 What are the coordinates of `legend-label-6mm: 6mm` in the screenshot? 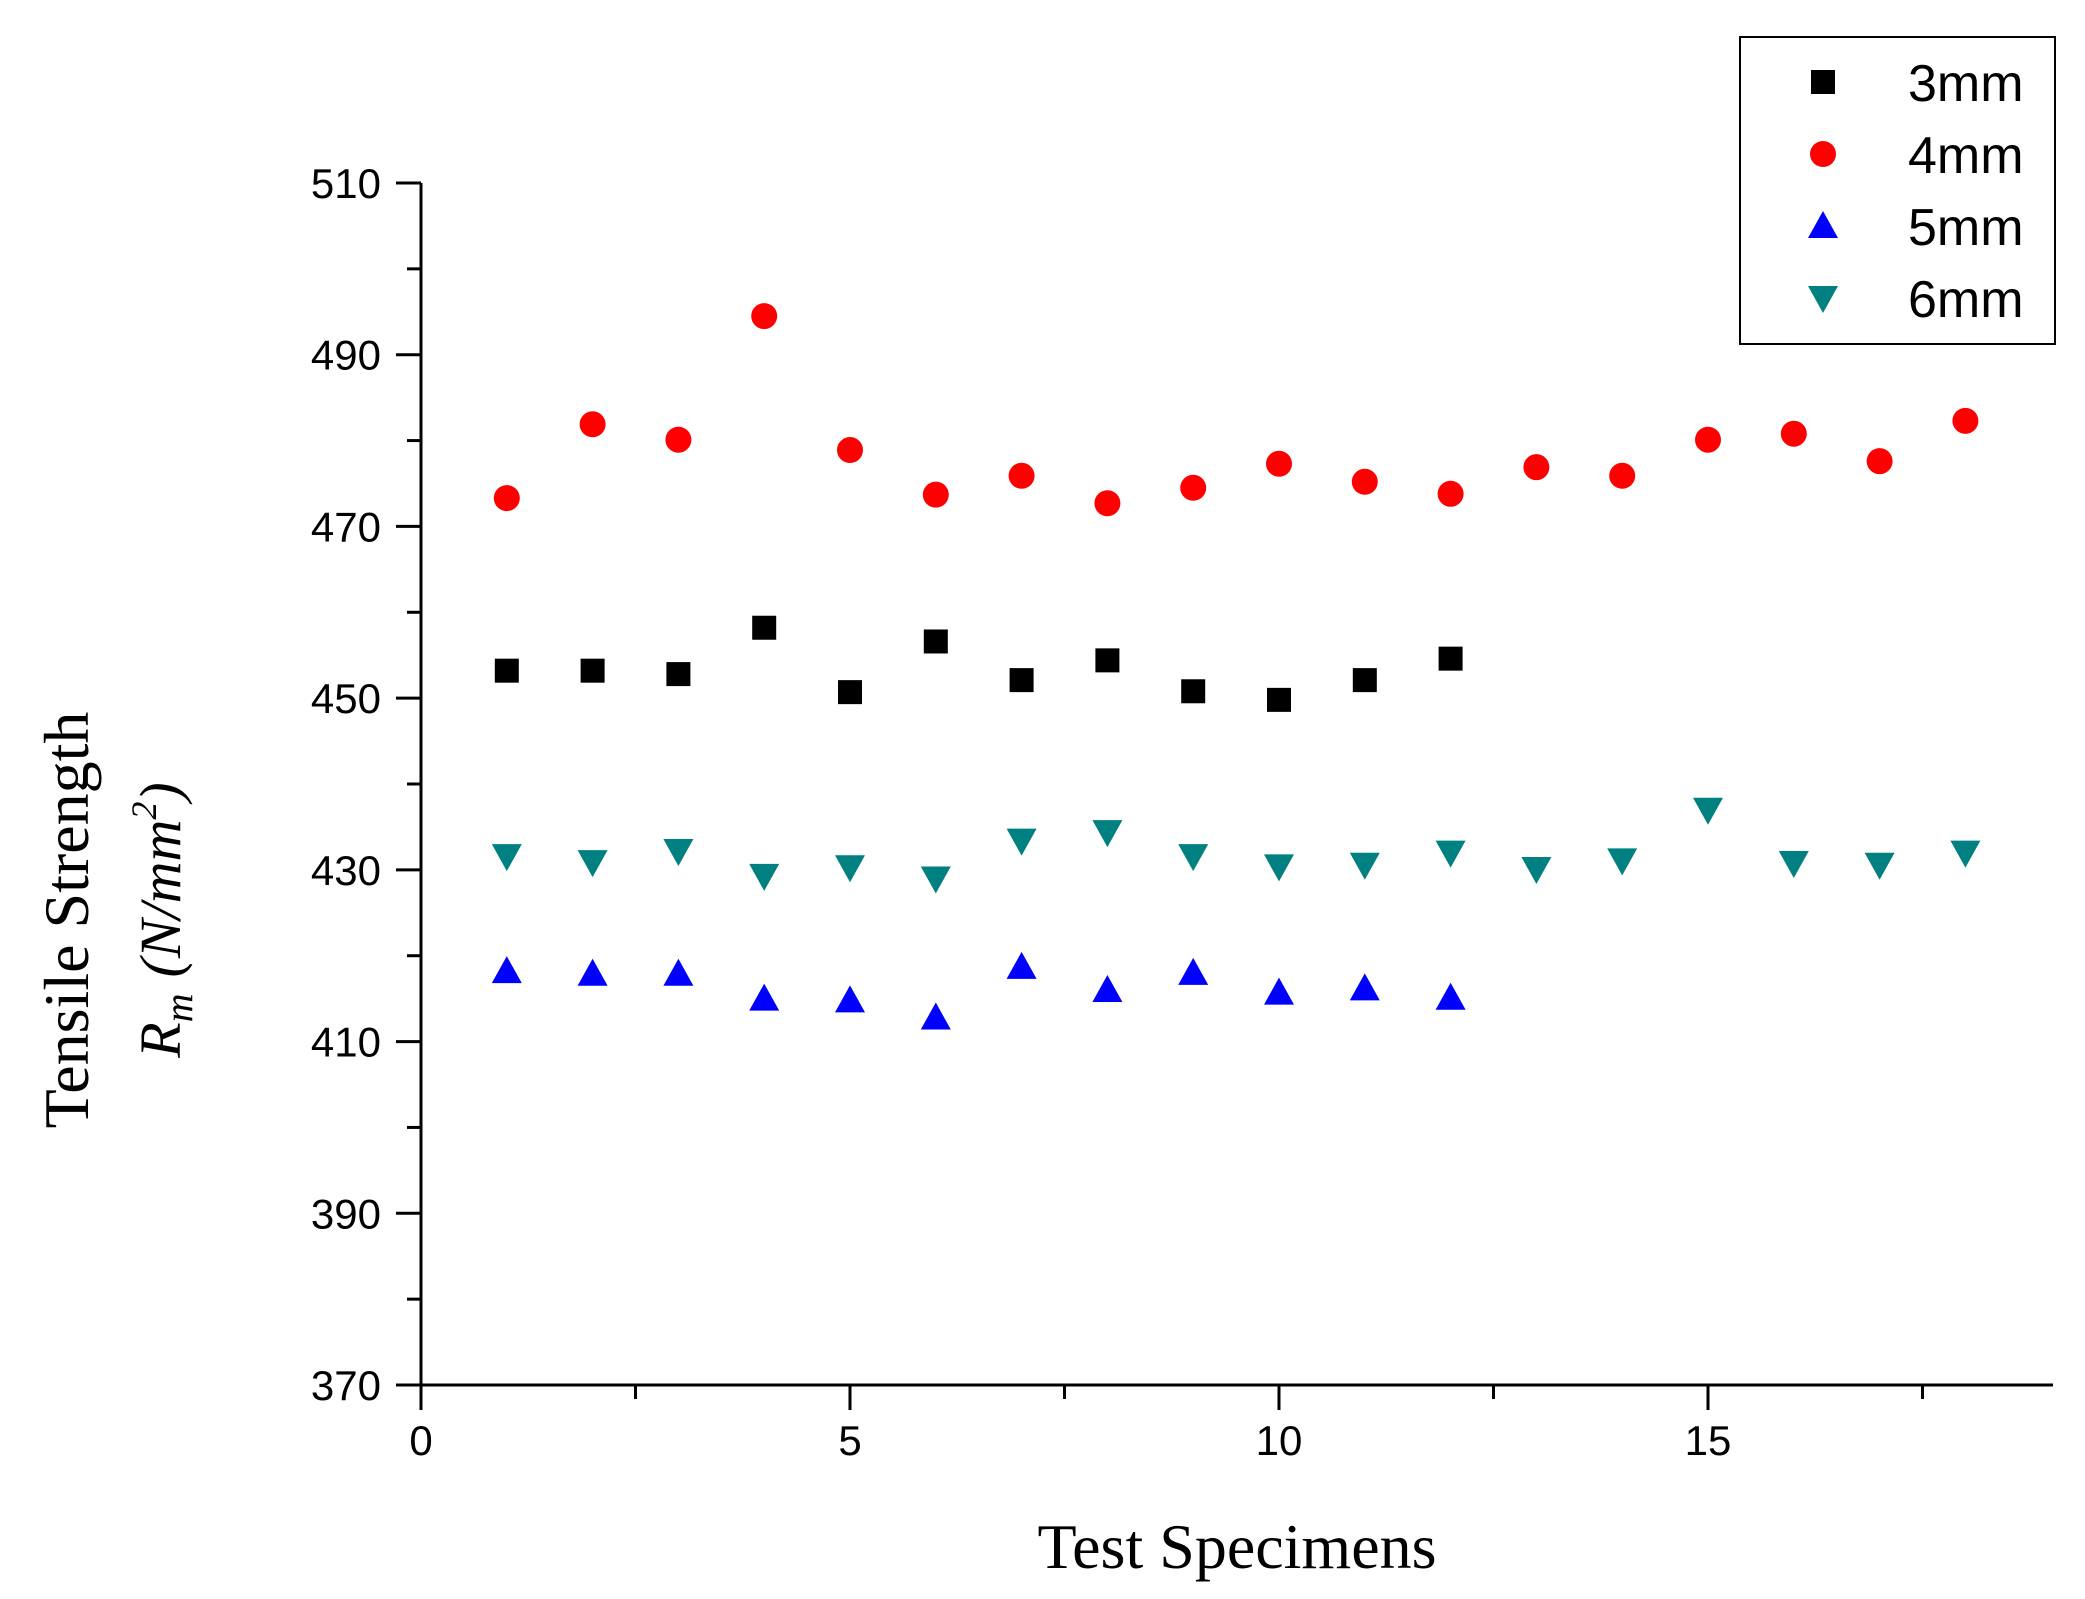 It's located at (1966, 300).